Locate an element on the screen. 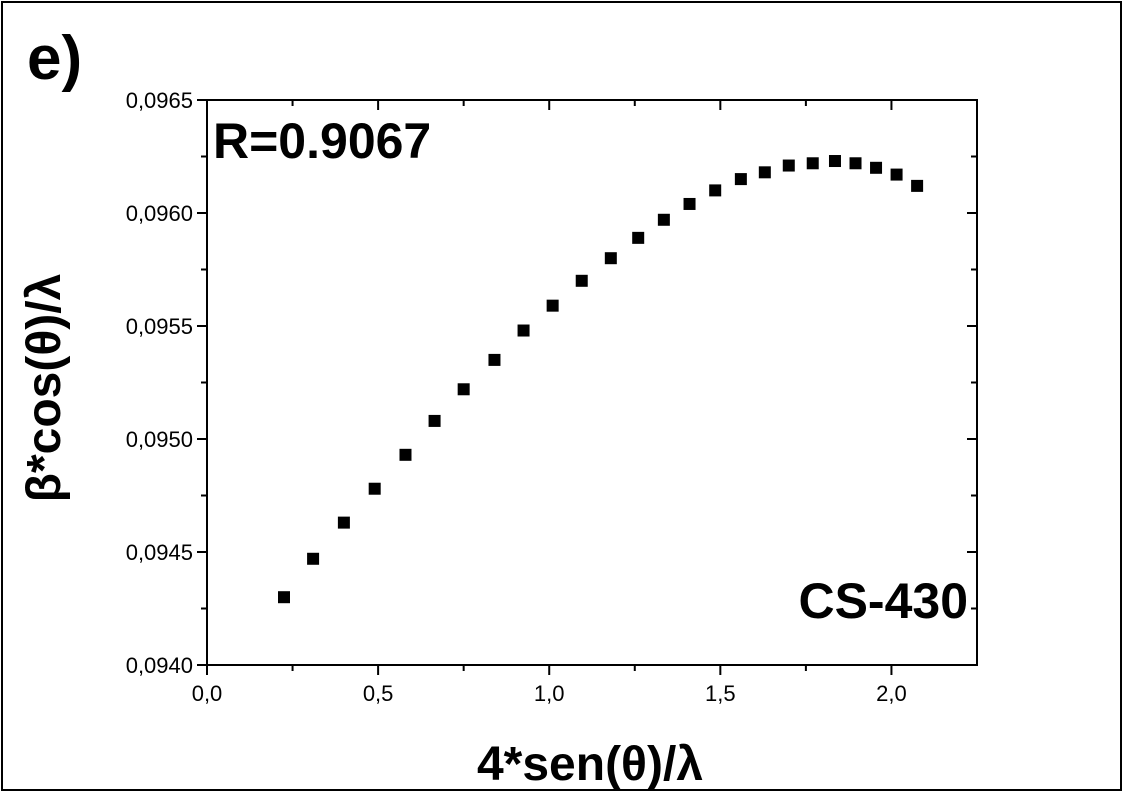 The height and width of the screenshot is (794, 1126). x-tick-label: 1,5 is located at coordinates (720, 693).